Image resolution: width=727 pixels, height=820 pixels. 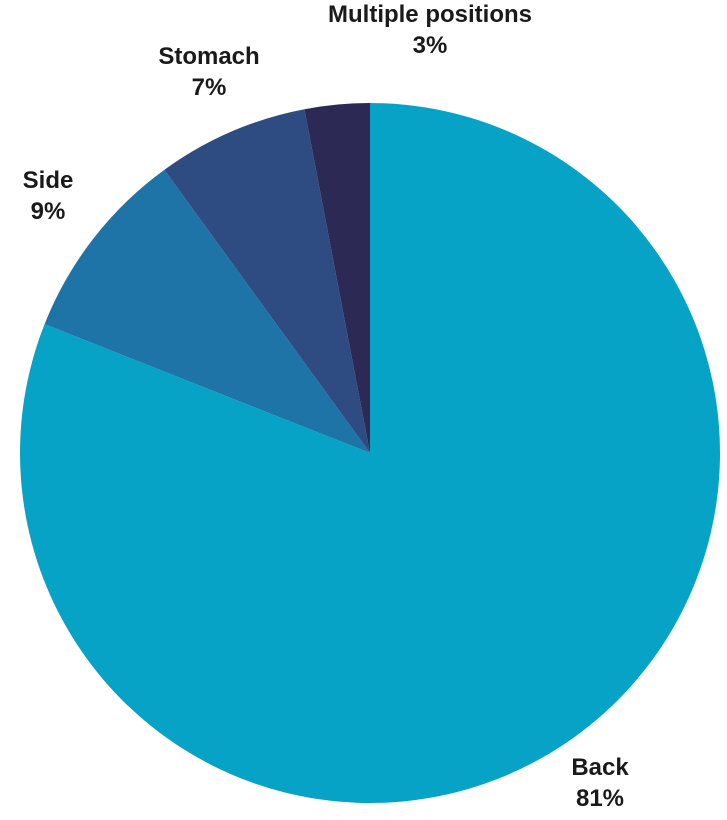 I want to click on slice-label-stomach: Stomach 7%, so click(x=208, y=72).